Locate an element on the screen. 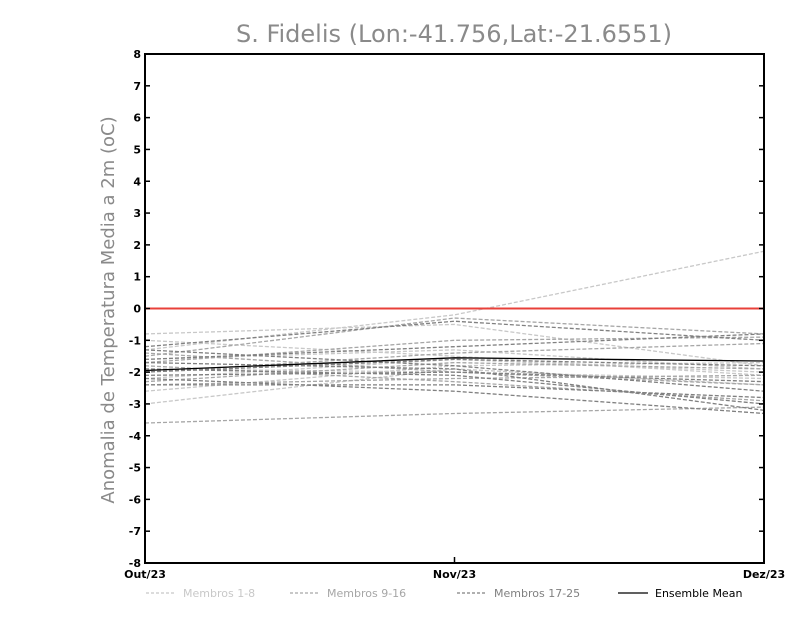 The height and width of the screenshot is (618, 800). x-axis-ticks: Out/23 Nov/23 Dez/23 is located at coordinates (454, 569).